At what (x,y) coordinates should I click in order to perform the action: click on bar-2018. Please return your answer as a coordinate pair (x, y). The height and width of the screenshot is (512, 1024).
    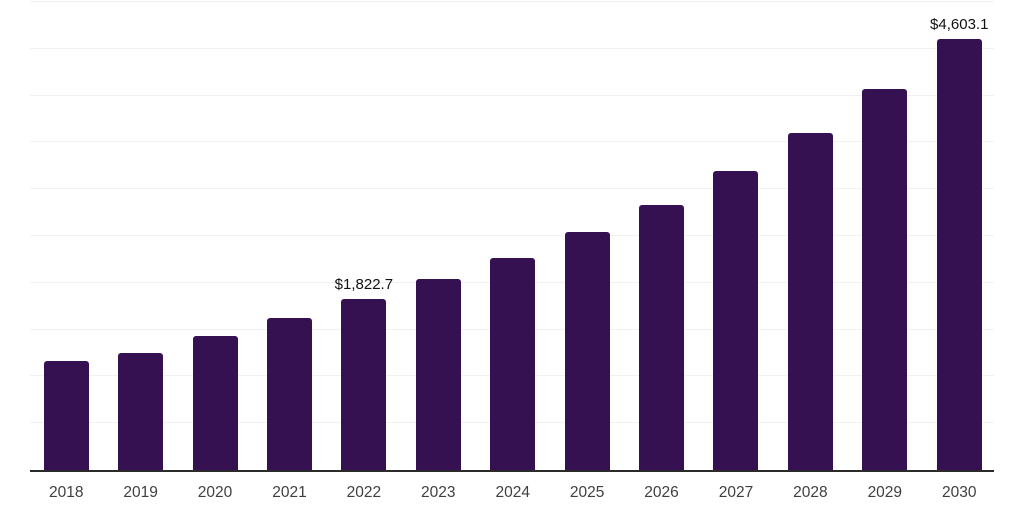
    Looking at the image, I should click on (66, 415).